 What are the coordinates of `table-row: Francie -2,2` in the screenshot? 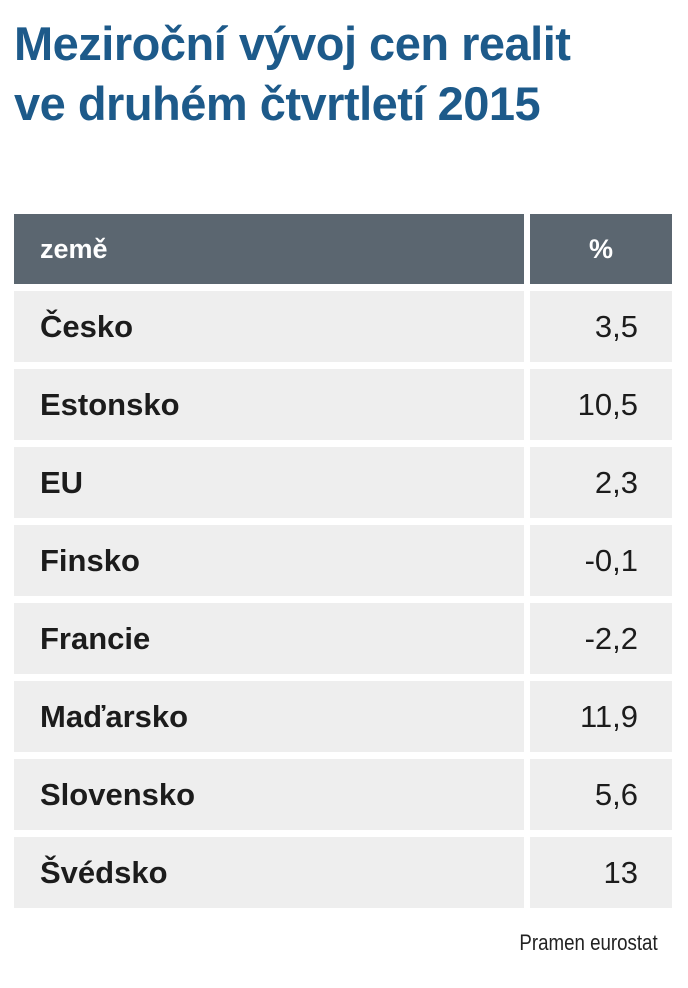 It's located at (343, 638).